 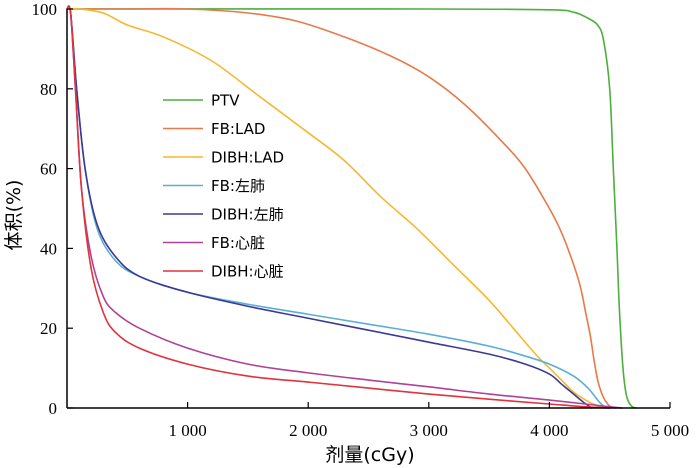 What do you see at coordinates (14, 215) in the screenshot?
I see `y-axis-title: 体积(%)` at bounding box center [14, 215].